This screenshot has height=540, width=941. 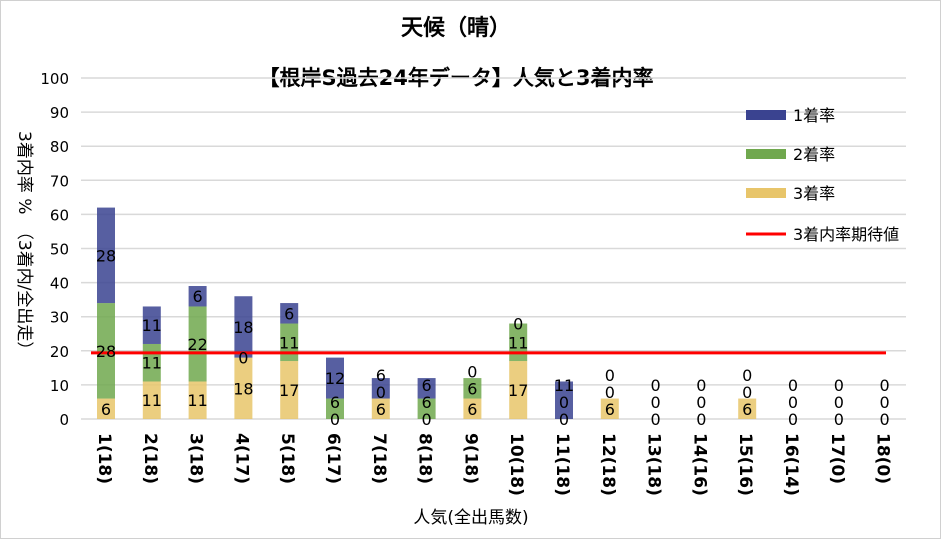 What do you see at coordinates (654, 464) in the screenshot?
I see `x-tick-label: 13(18)` at bounding box center [654, 464].